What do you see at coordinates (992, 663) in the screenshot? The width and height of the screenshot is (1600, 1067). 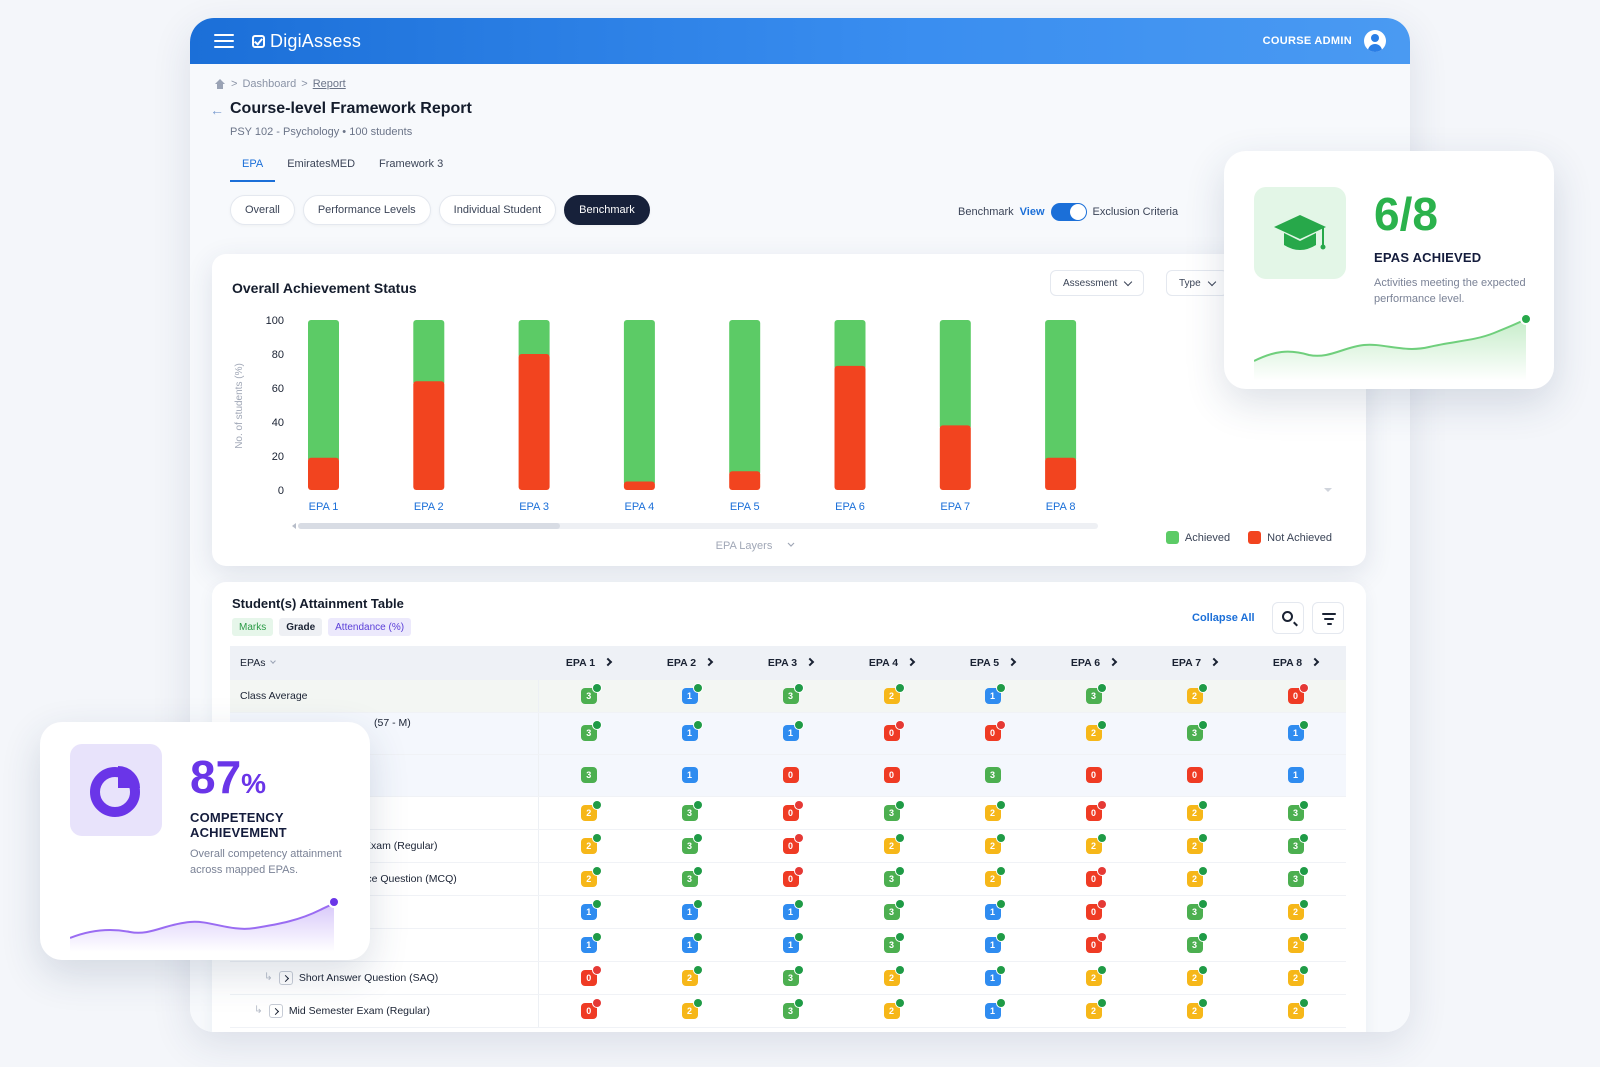 I see `column-header-epa-5: EPA 5` at bounding box center [992, 663].